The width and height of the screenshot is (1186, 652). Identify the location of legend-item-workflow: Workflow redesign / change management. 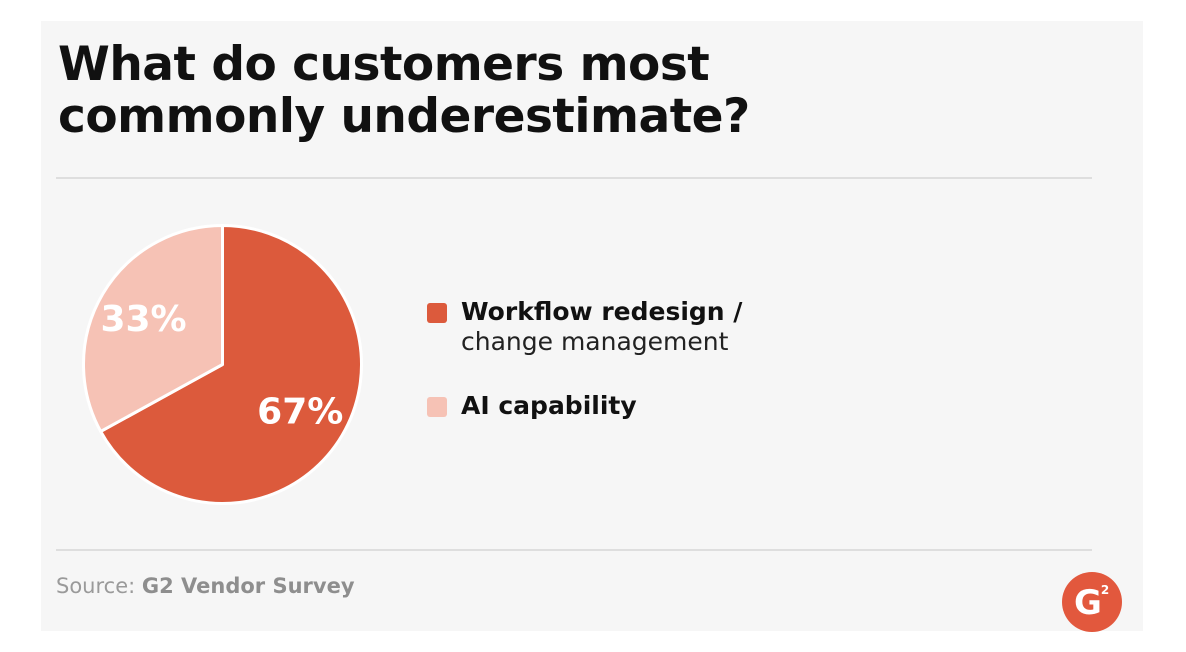
(584, 327).